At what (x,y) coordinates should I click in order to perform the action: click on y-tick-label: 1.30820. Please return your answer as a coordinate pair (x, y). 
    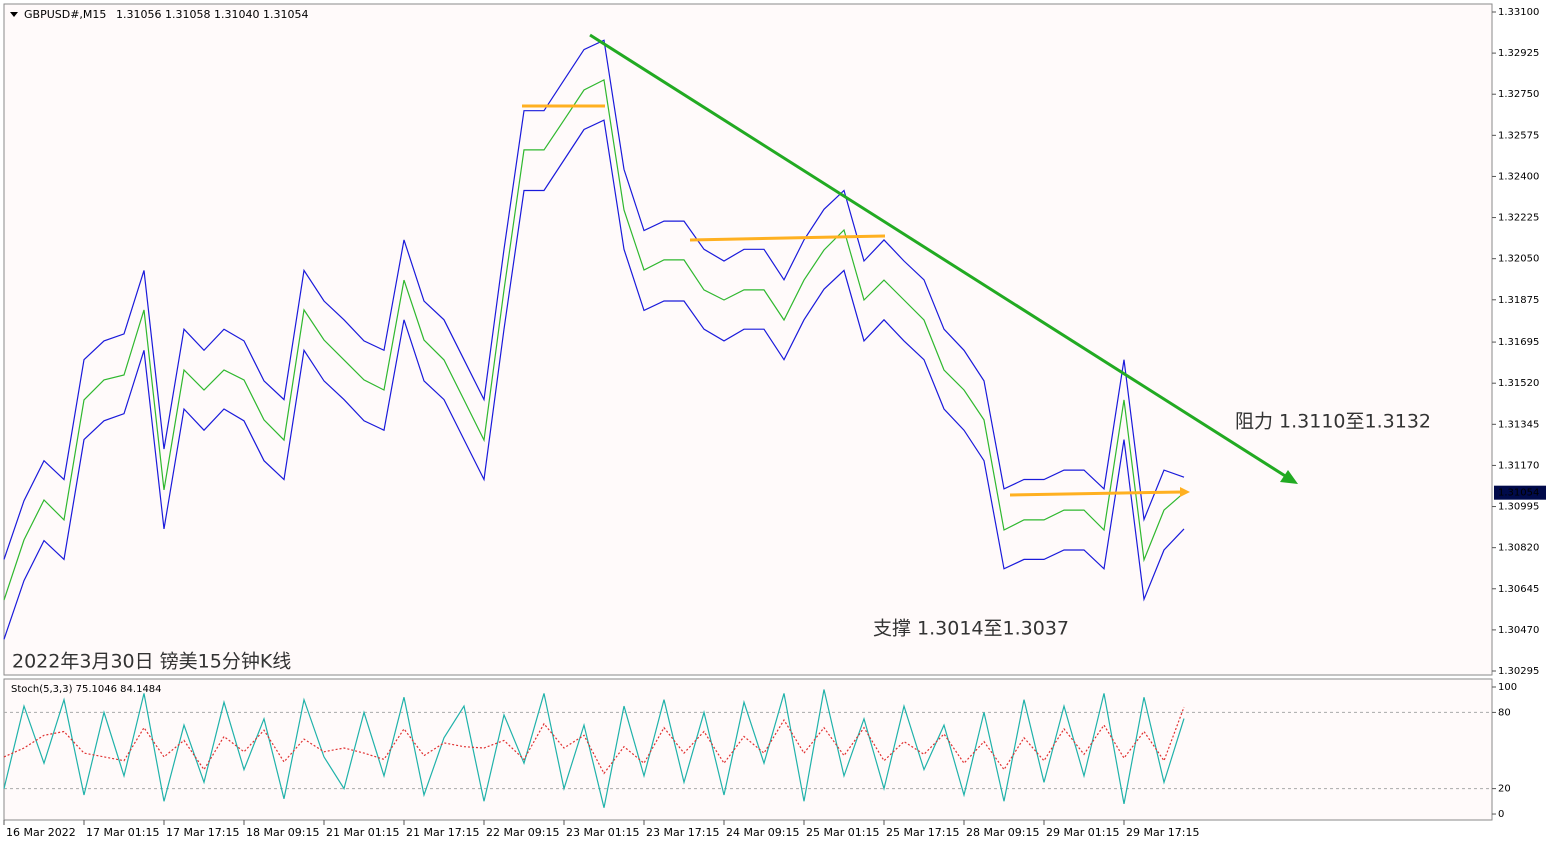
    Looking at the image, I should click on (1518, 548).